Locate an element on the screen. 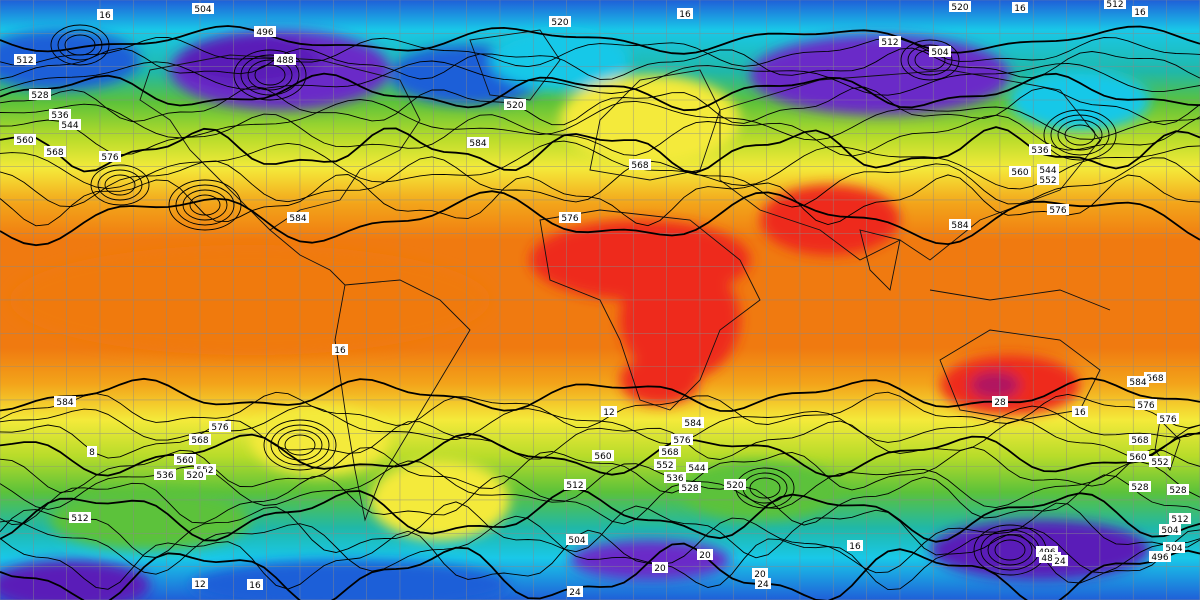  contour-label: 496 is located at coordinates (1160, 557).